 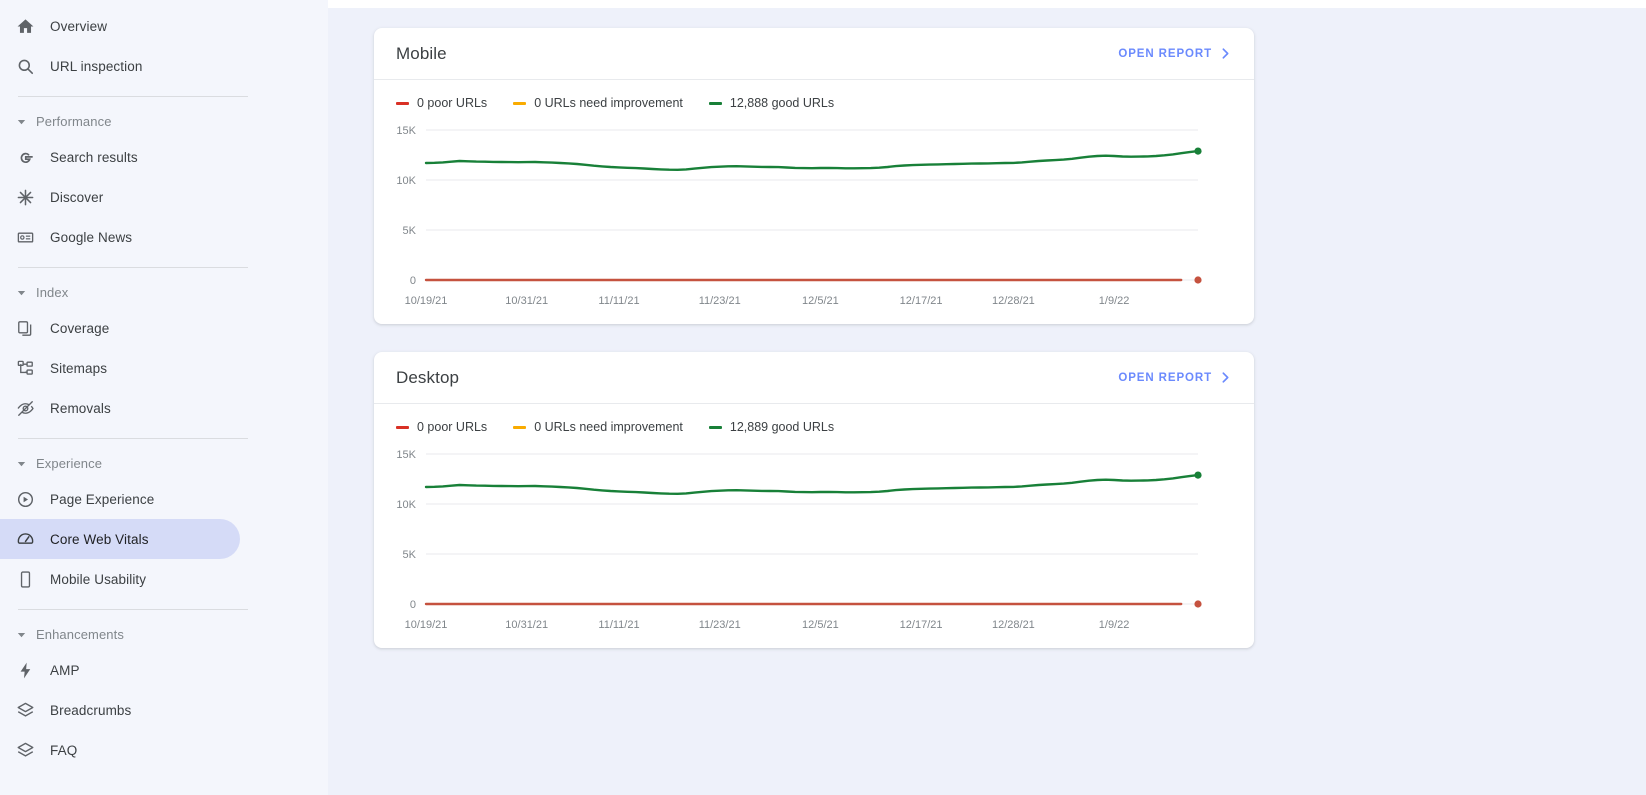 I want to click on legend-label: 0 poor URLs, so click(x=452, y=427).